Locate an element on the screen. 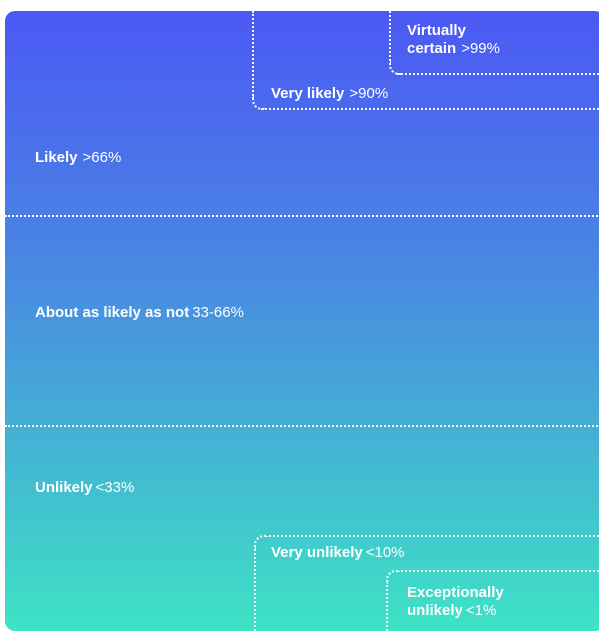 This screenshot has height=631, width=599. about-as-likely-label: About as likely as not 33-66% is located at coordinates (139, 313).